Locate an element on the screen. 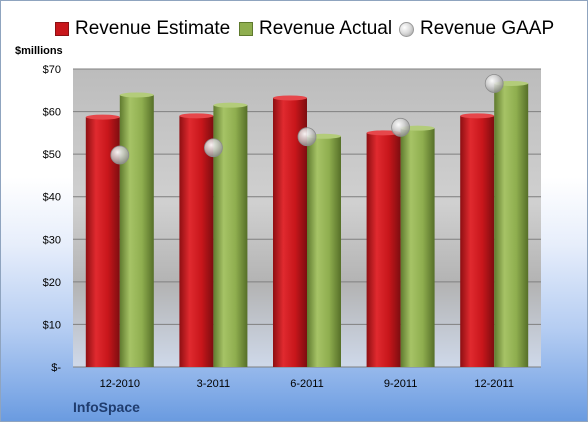 The image size is (588, 422). legend-item-gaap: Revenue GAAP is located at coordinates (476, 29).